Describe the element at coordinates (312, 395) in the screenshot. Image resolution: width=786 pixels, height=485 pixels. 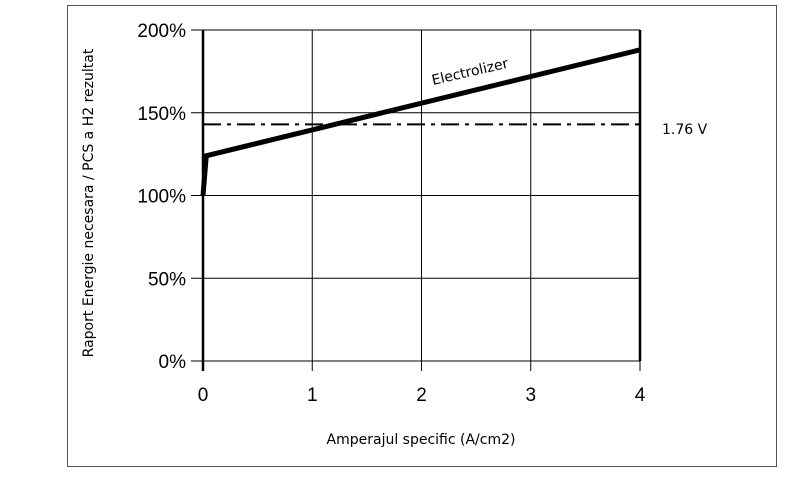
I see `x-tick-label: 1` at that location.